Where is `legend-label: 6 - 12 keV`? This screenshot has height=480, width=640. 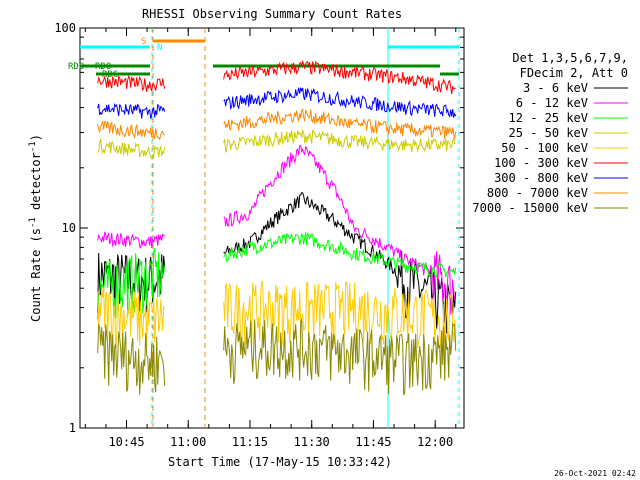
legend-label: 6 - 12 keV is located at coordinates (552, 103).